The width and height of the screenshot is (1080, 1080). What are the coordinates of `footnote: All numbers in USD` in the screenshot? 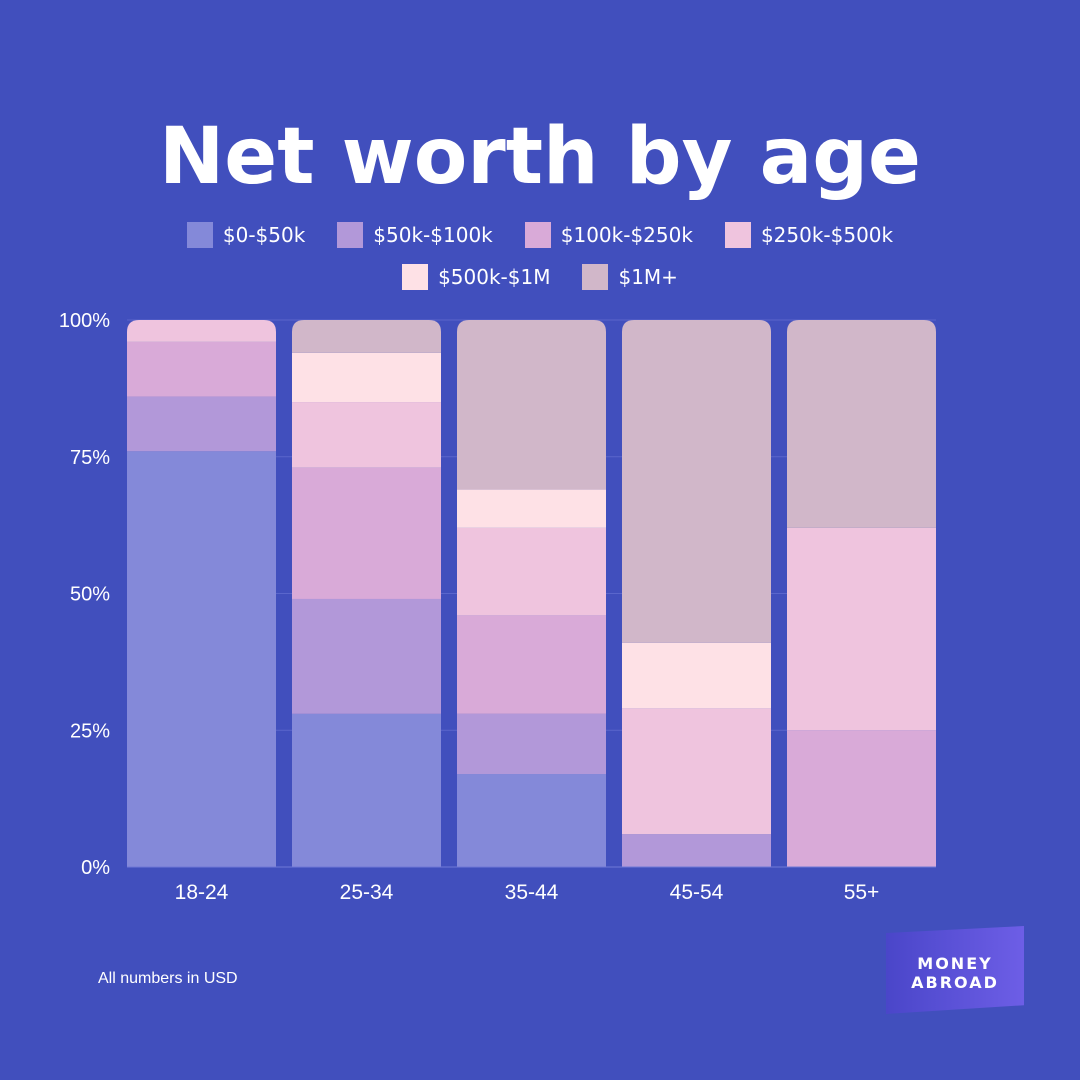 It's located at (168, 978).